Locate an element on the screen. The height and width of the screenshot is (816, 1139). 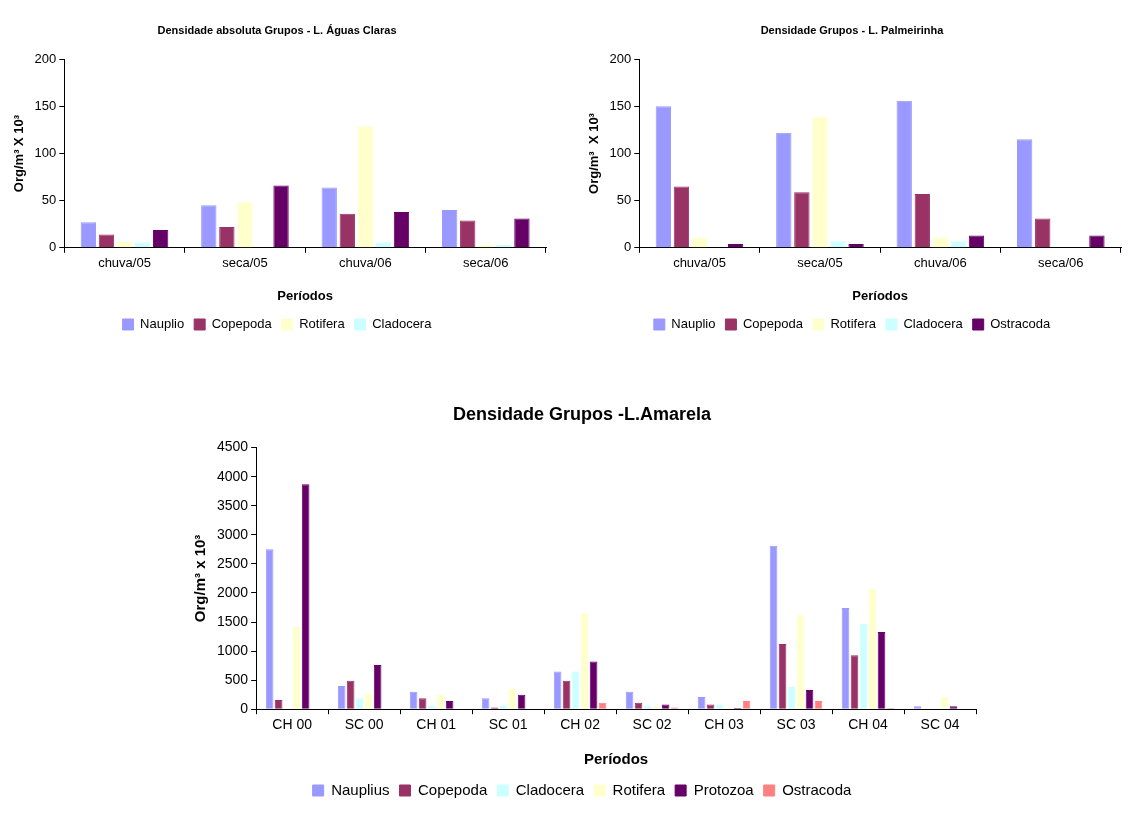
y-tick-label: 3000 is located at coordinates (232, 533).